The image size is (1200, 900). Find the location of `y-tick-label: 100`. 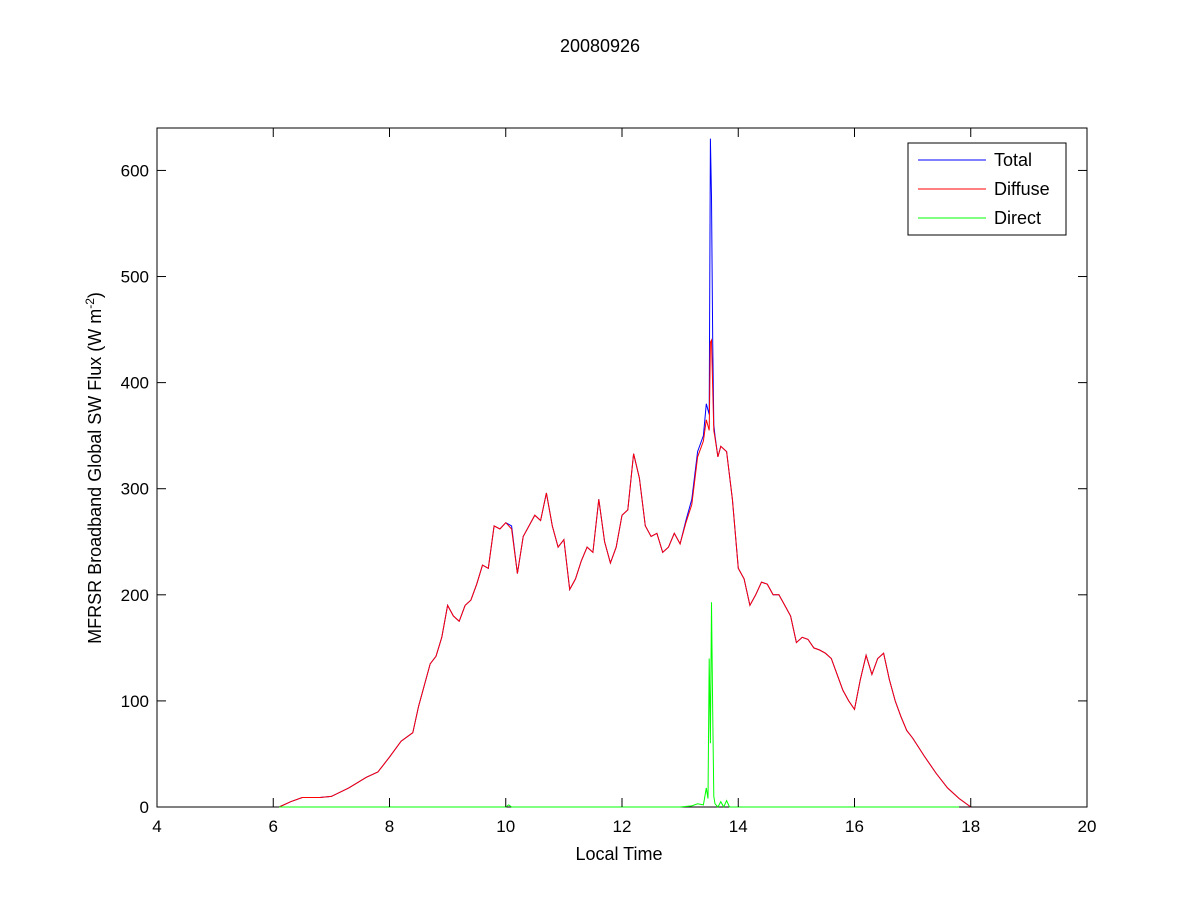

y-tick-label: 100 is located at coordinates (135, 701).